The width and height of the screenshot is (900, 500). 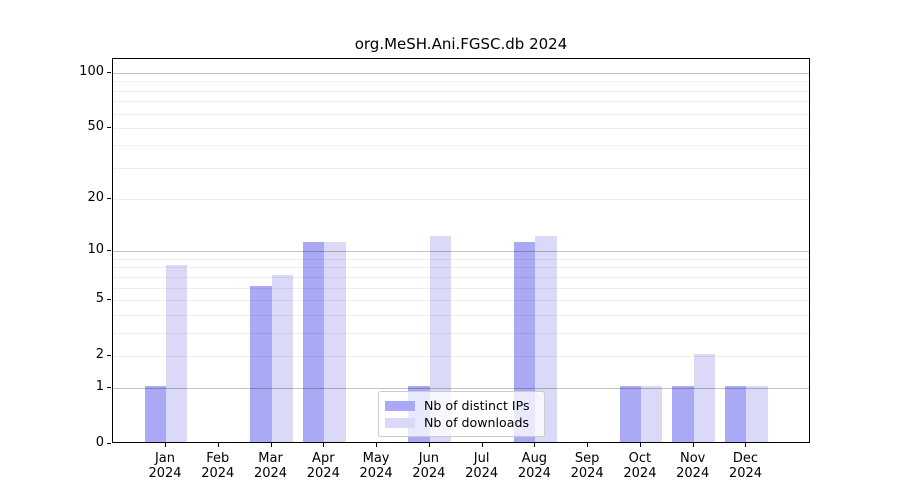 What do you see at coordinates (482, 466) in the screenshot?
I see `x-tick-label: Jul 2024` at bounding box center [482, 466].